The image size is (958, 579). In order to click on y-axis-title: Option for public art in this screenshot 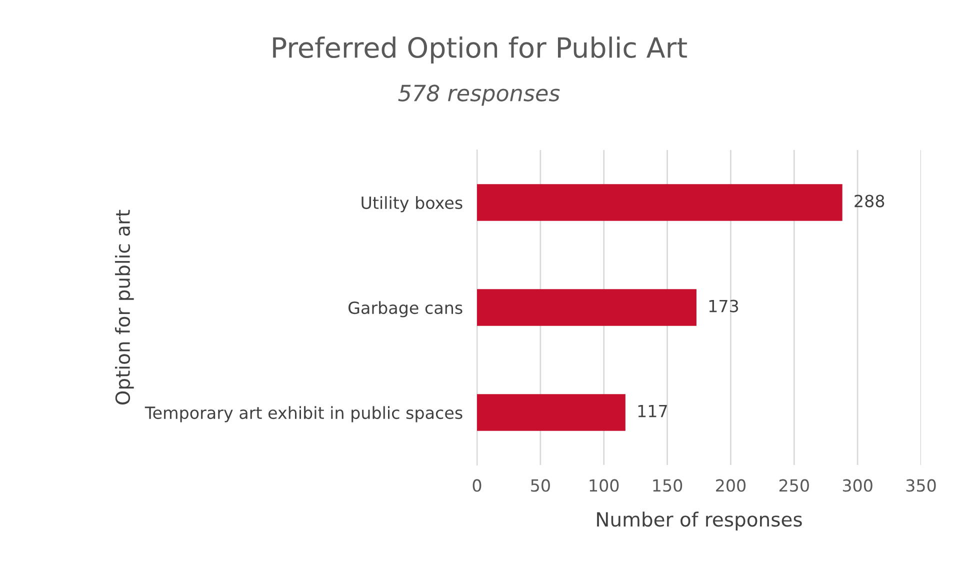, I will do `click(124, 307)`.